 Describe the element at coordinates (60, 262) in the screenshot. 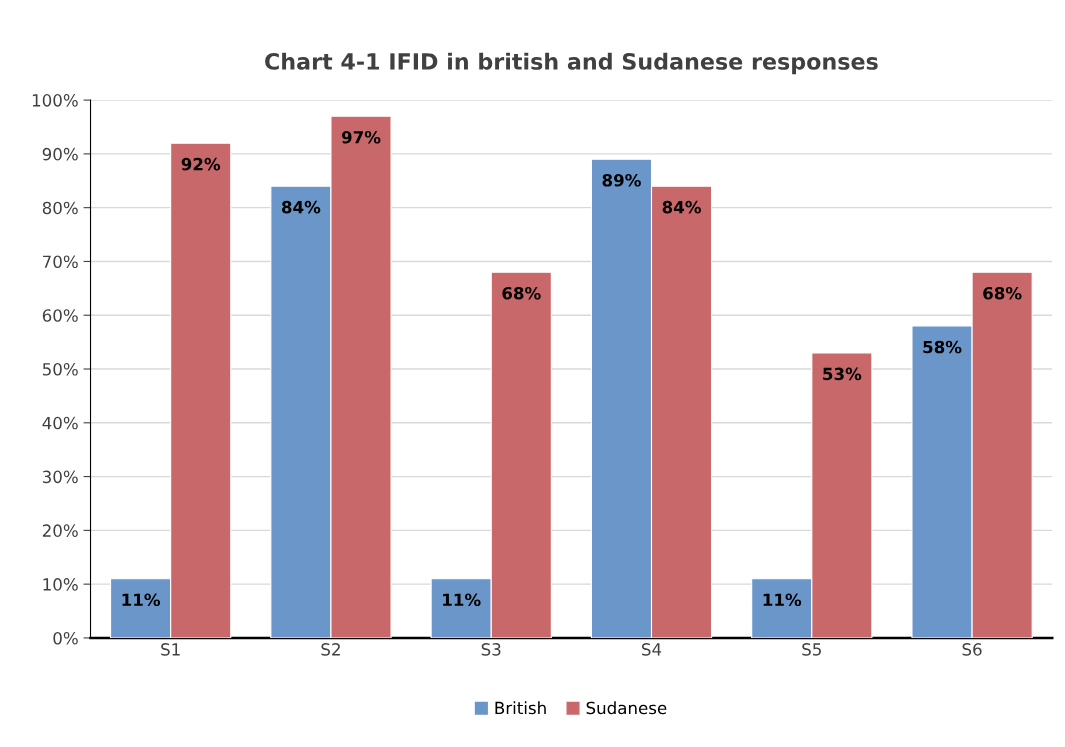

I see `y-tick-label: 70%` at that location.